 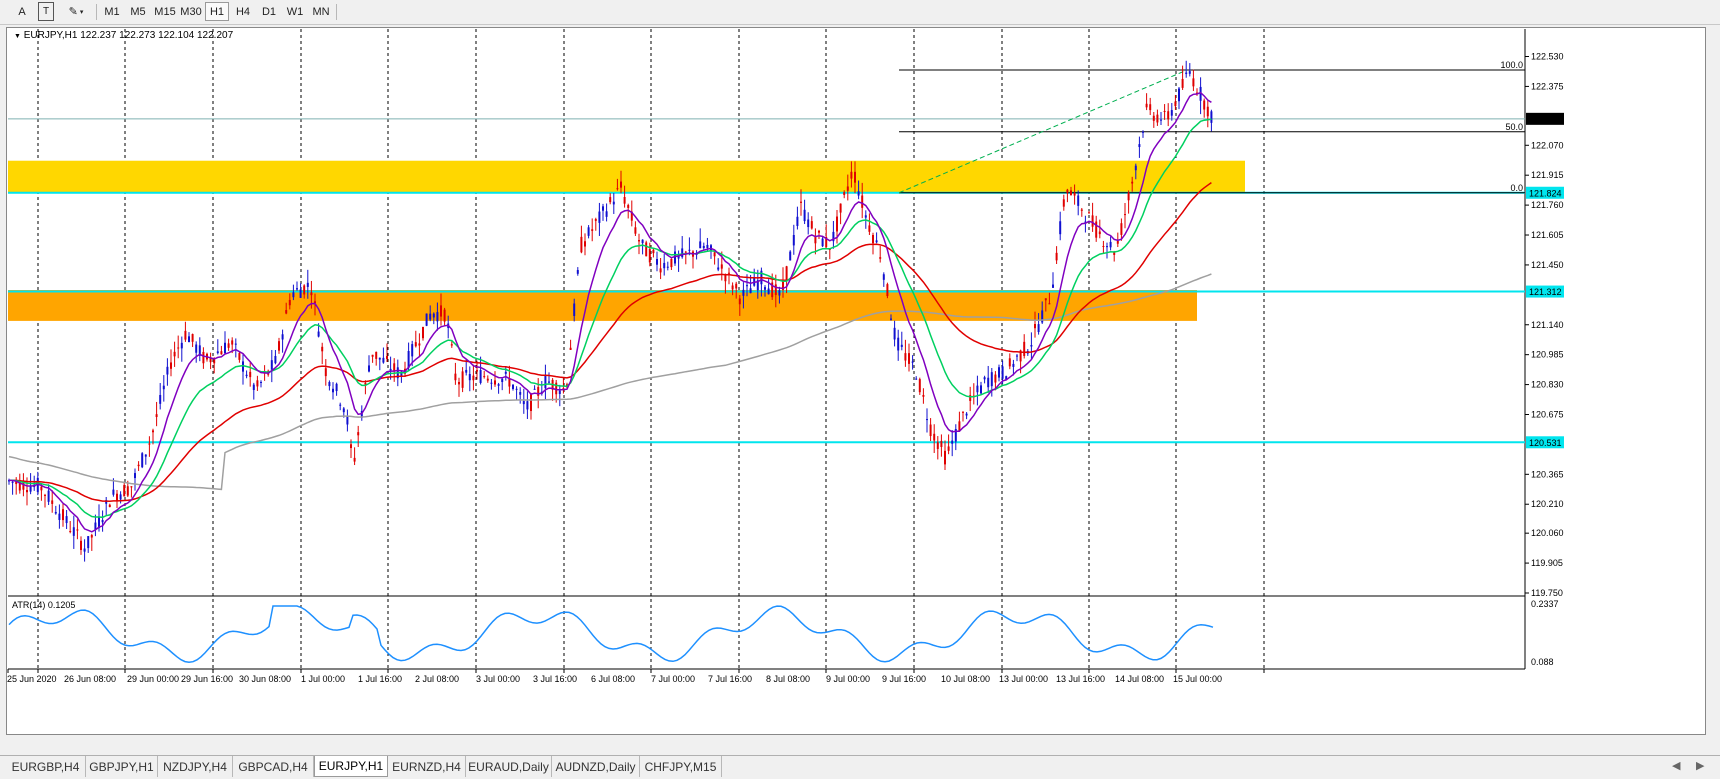 What do you see at coordinates (323, 679) in the screenshot?
I see `time-tick-label: 1 Jul 00:00` at bounding box center [323, 679].